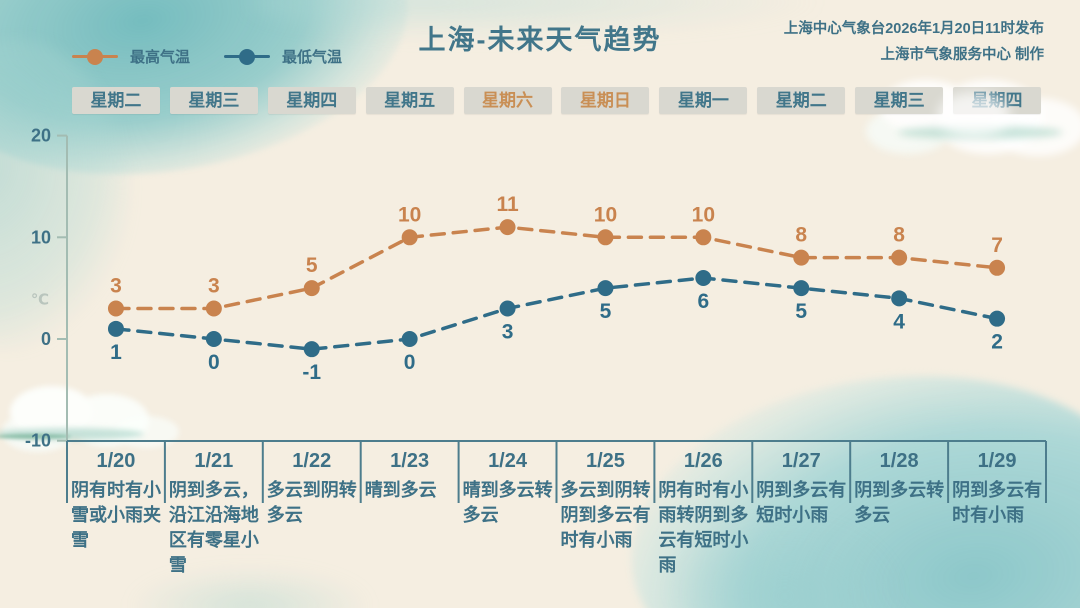  I want to click on low-temp-value-label-5: 5, so click(606, 311).